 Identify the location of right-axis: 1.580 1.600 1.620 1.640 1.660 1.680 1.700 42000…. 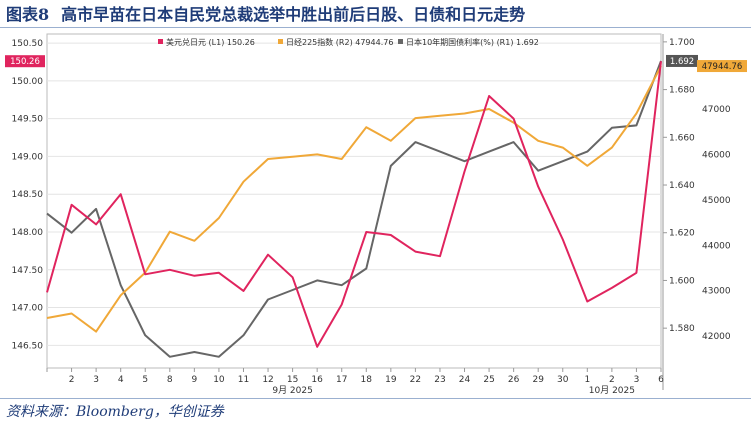
(696, 212).